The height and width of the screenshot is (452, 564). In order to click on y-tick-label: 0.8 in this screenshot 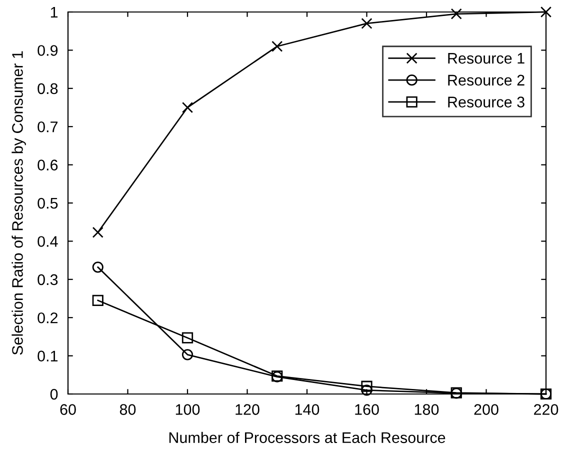, I will do `click(48, 88)`.